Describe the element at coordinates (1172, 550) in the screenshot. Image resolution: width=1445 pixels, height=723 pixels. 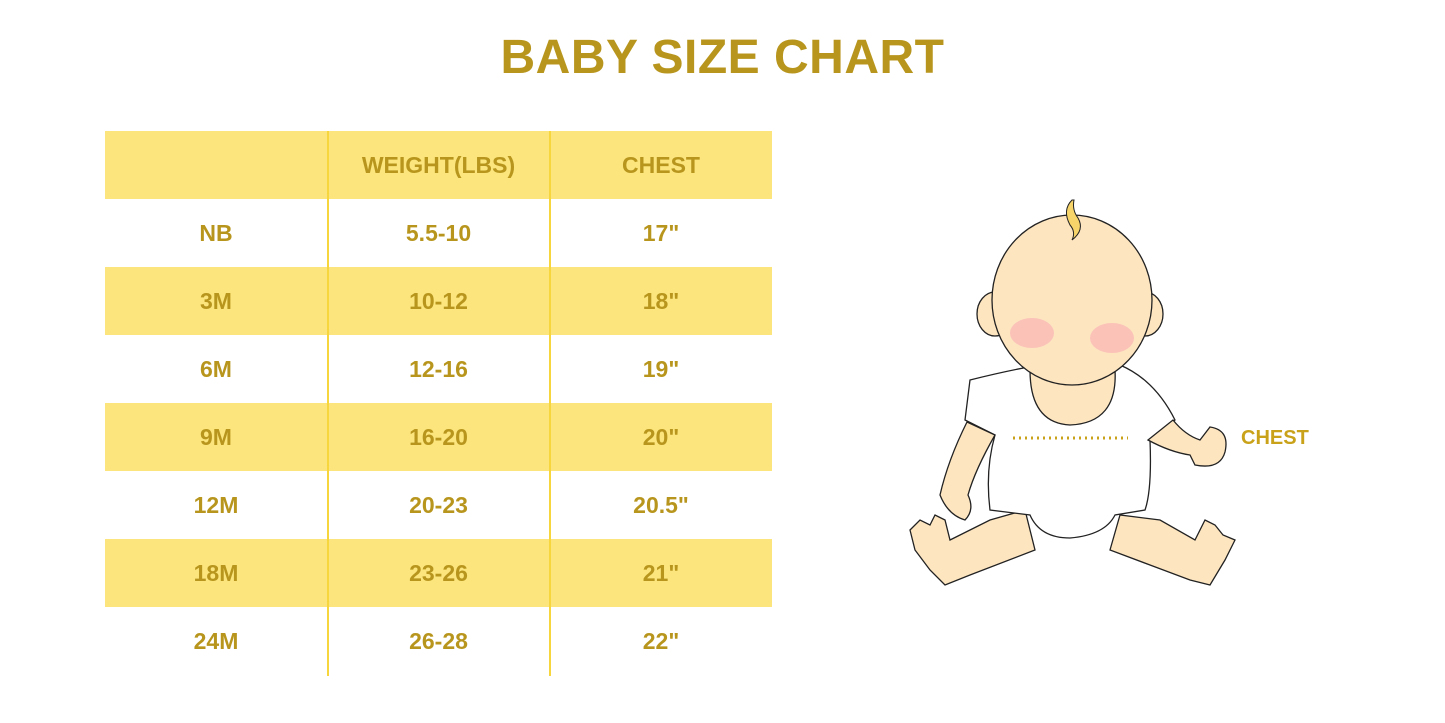
I see `right-leg` at that location.